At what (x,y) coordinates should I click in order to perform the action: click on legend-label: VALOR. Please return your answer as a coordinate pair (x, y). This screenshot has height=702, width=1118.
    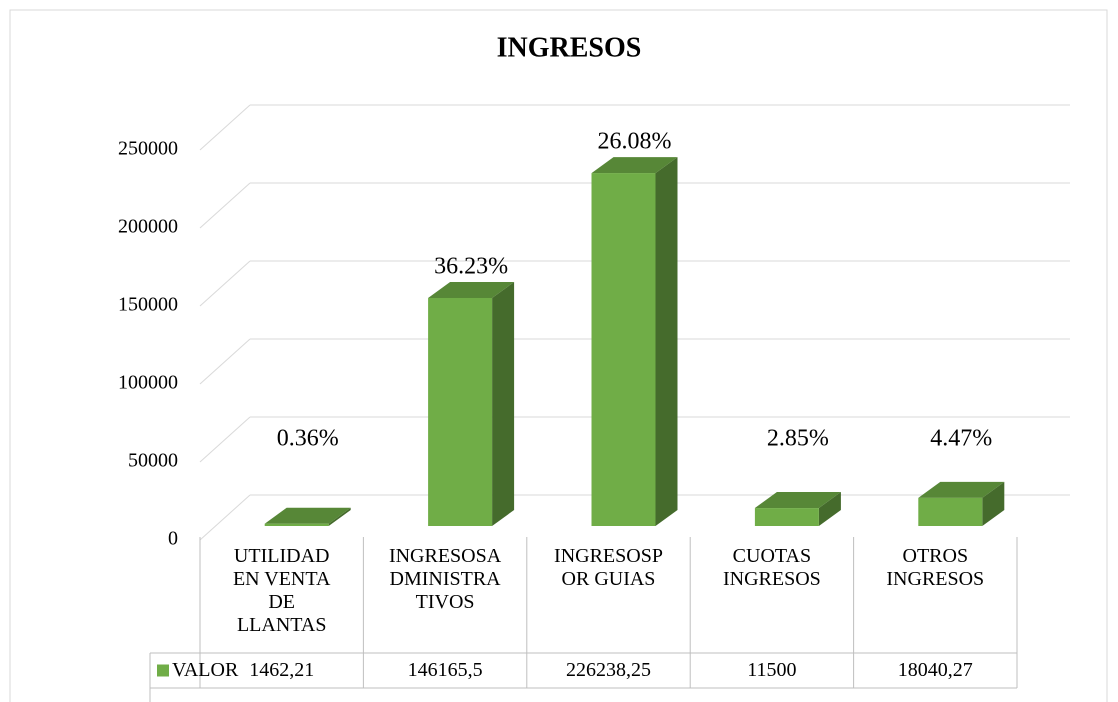
    Looking at the image, I should click on (205, 670).